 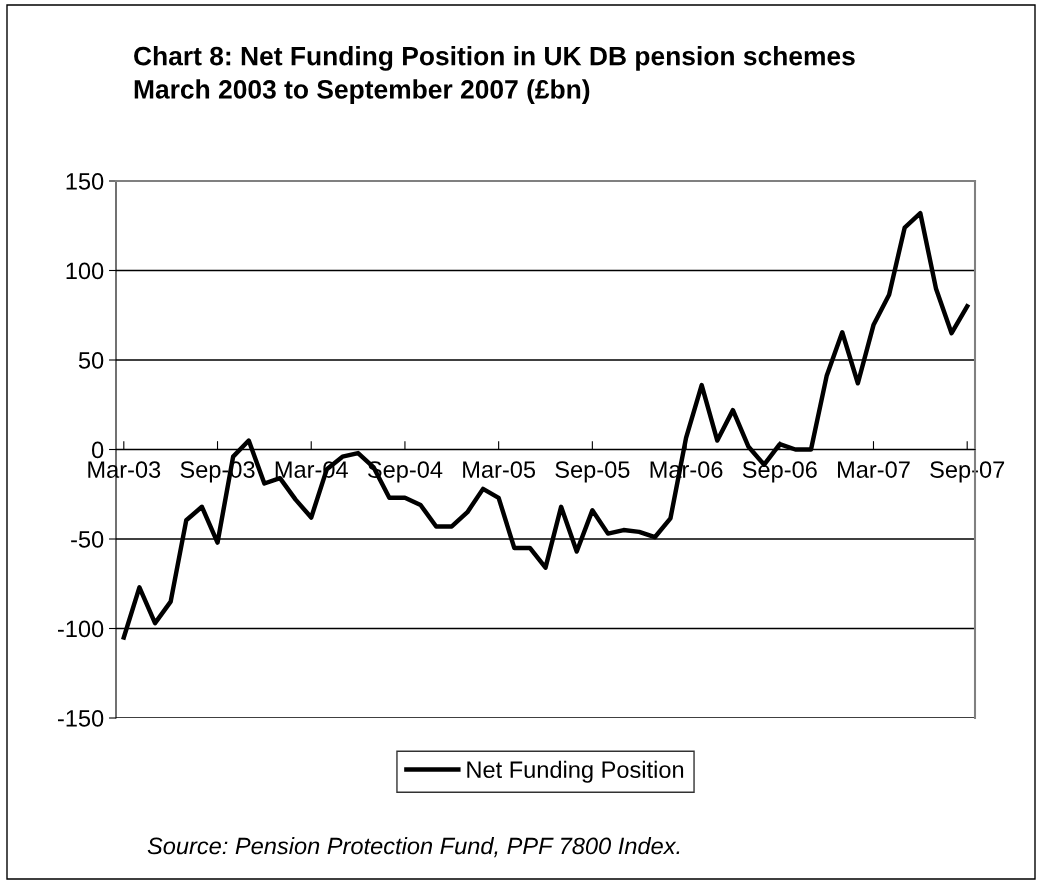 What do you see at coordinates (967, 472) in the screenshot?
I see `x-tick-label: Sep-07` at bounding box center [967, 472].